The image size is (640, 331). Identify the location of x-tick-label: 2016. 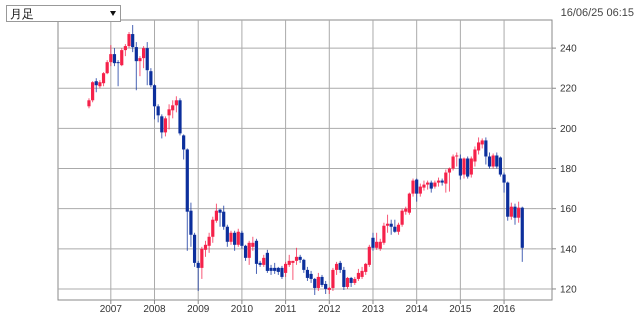
(504, 309).